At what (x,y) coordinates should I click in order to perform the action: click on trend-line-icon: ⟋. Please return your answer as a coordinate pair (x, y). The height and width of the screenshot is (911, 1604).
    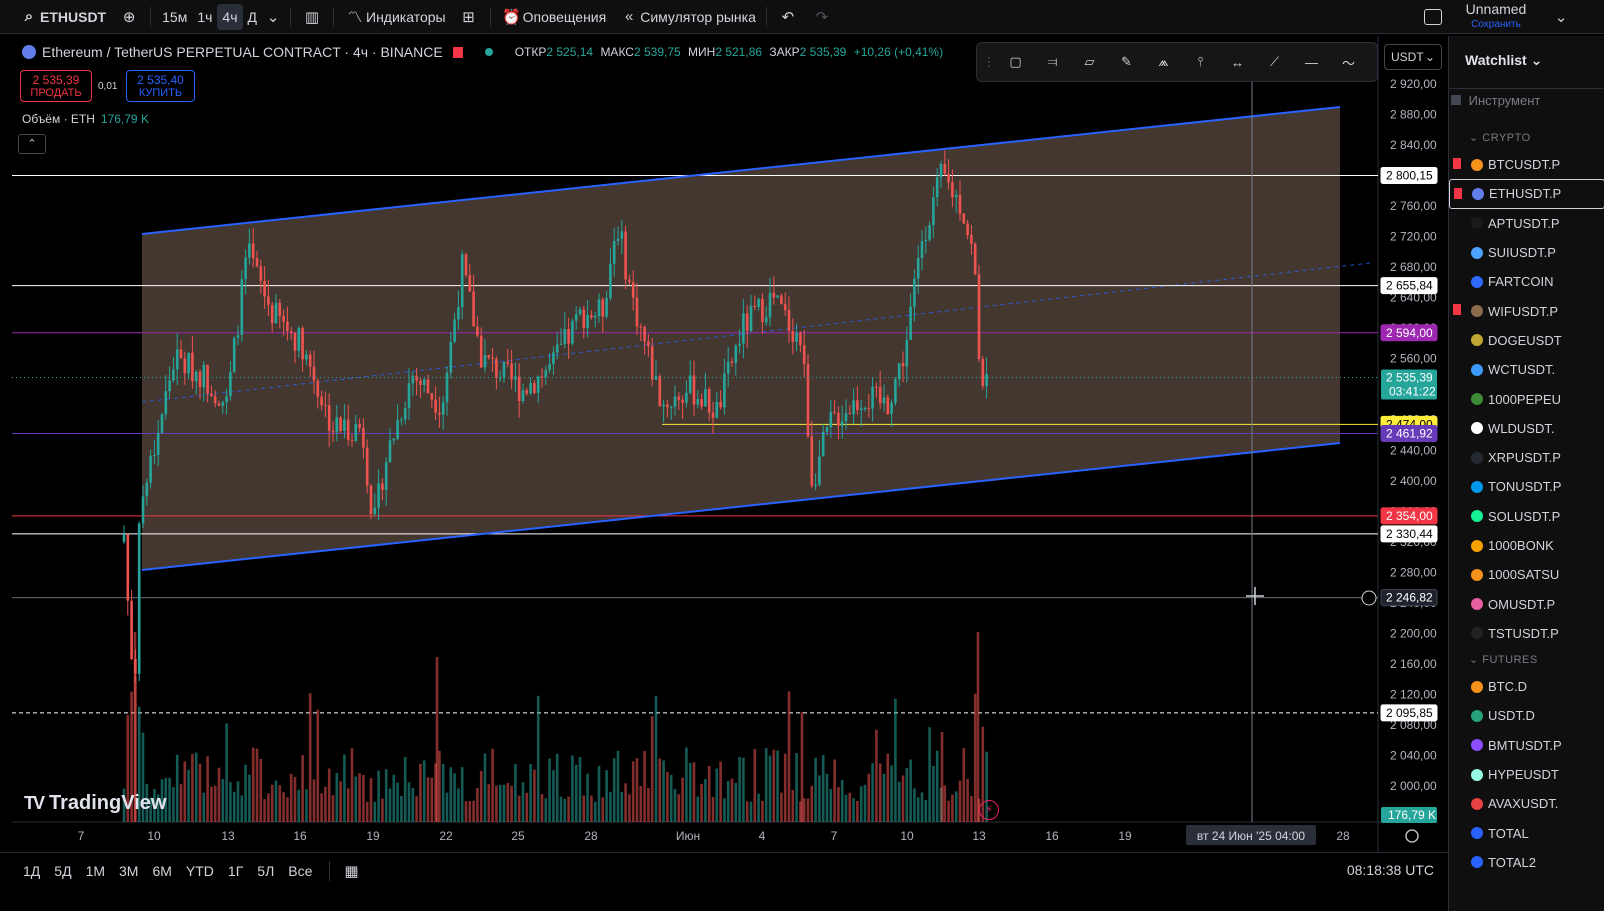
    Looking at the image, I should click on (1274, 61).